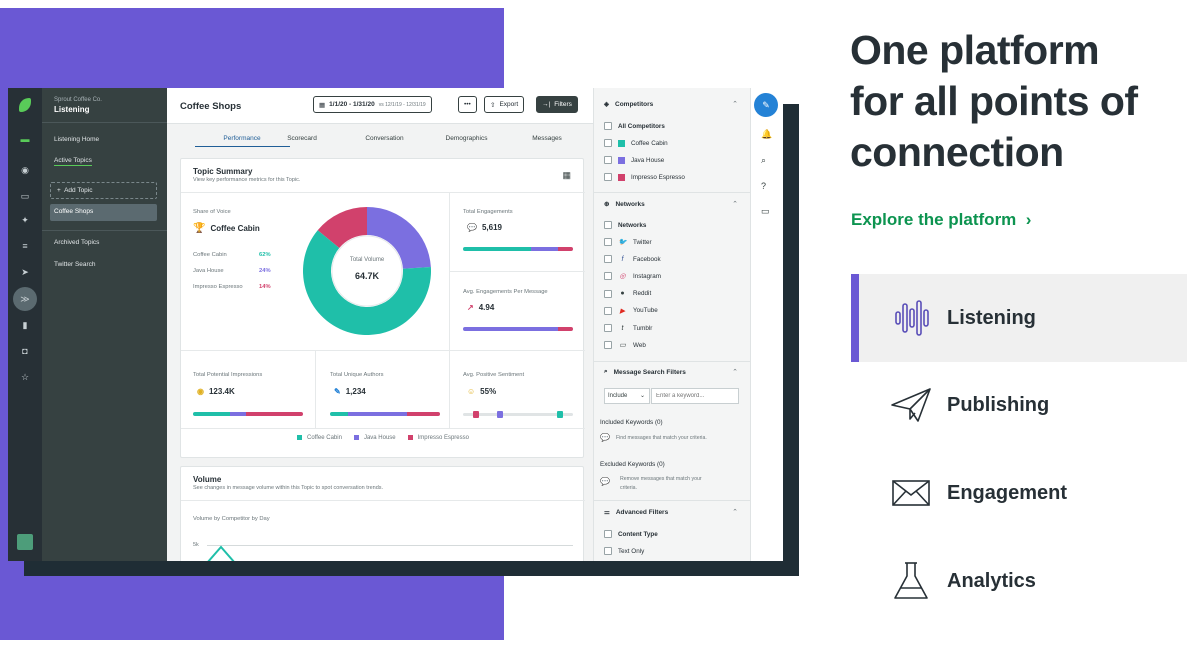 Image resolution: width=1187 pixels, height=654 pixels. I want to click on sentiment-scale, so click(518, 414).